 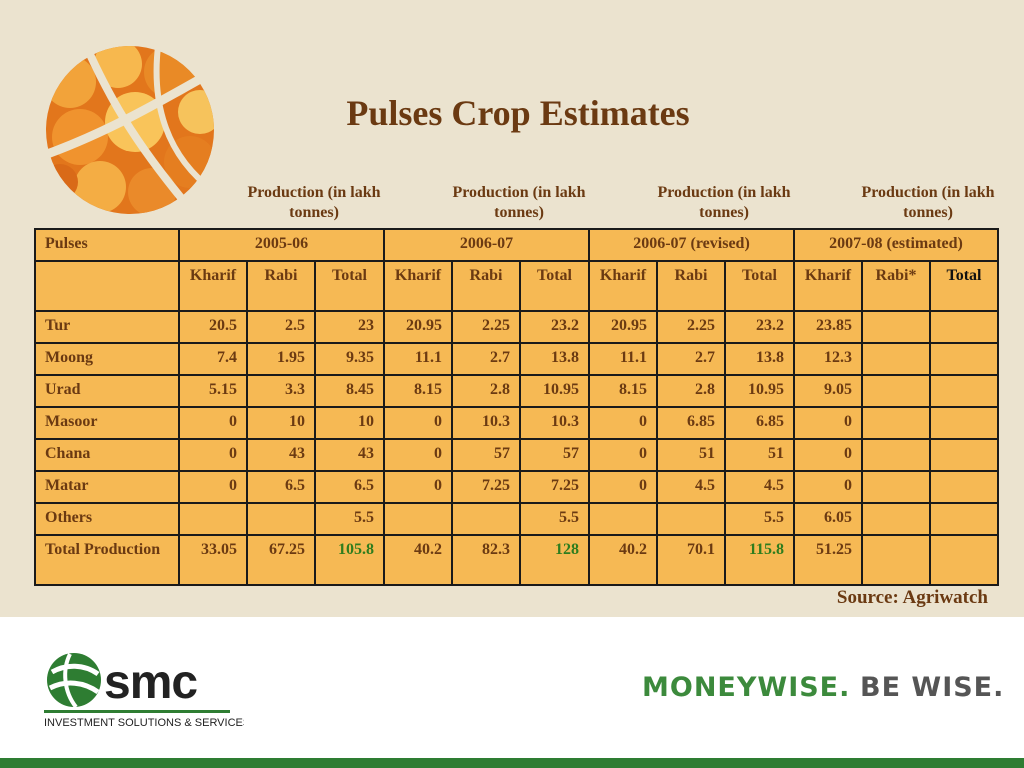 What do you see at coordinates (281, 560) in the screenshot?
I see `value-cell: 67.25` at bounding box center [281, 560].